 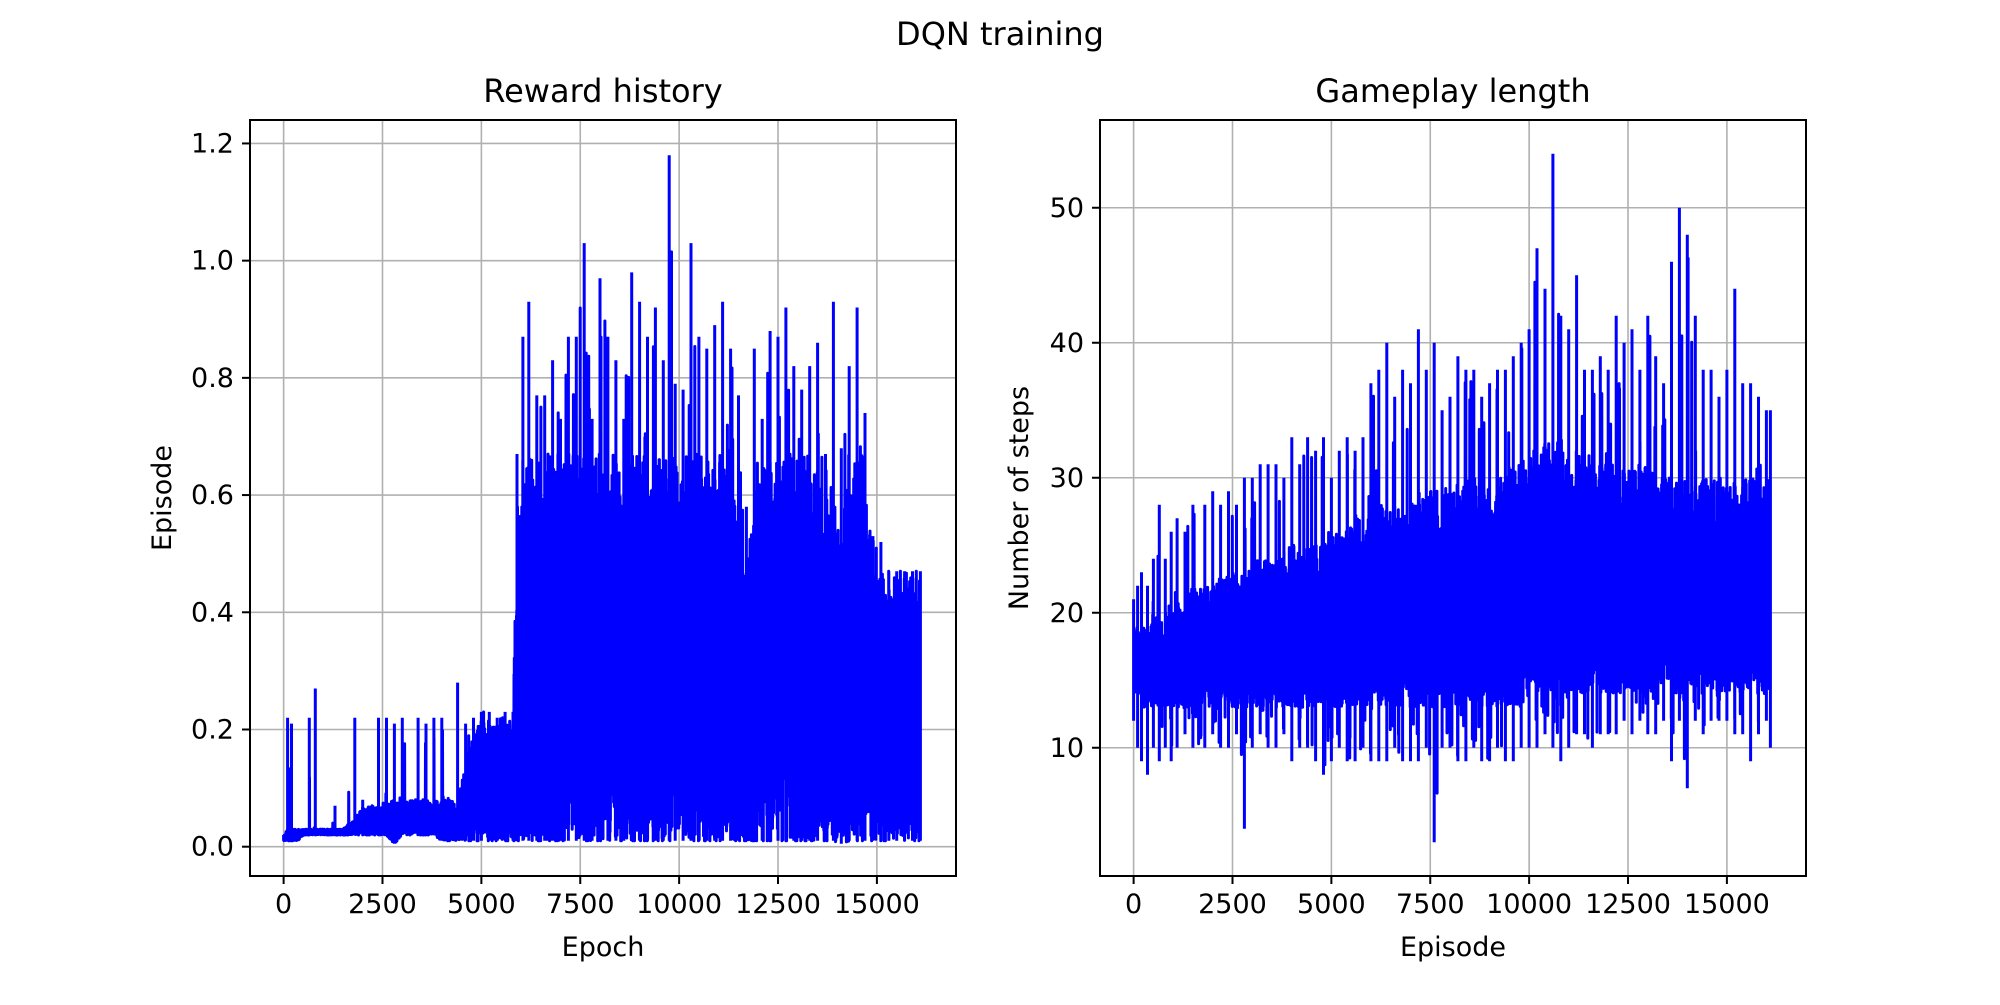 I want to click on reward-history-xtick-label: 5000, so click(x=481, y=904).